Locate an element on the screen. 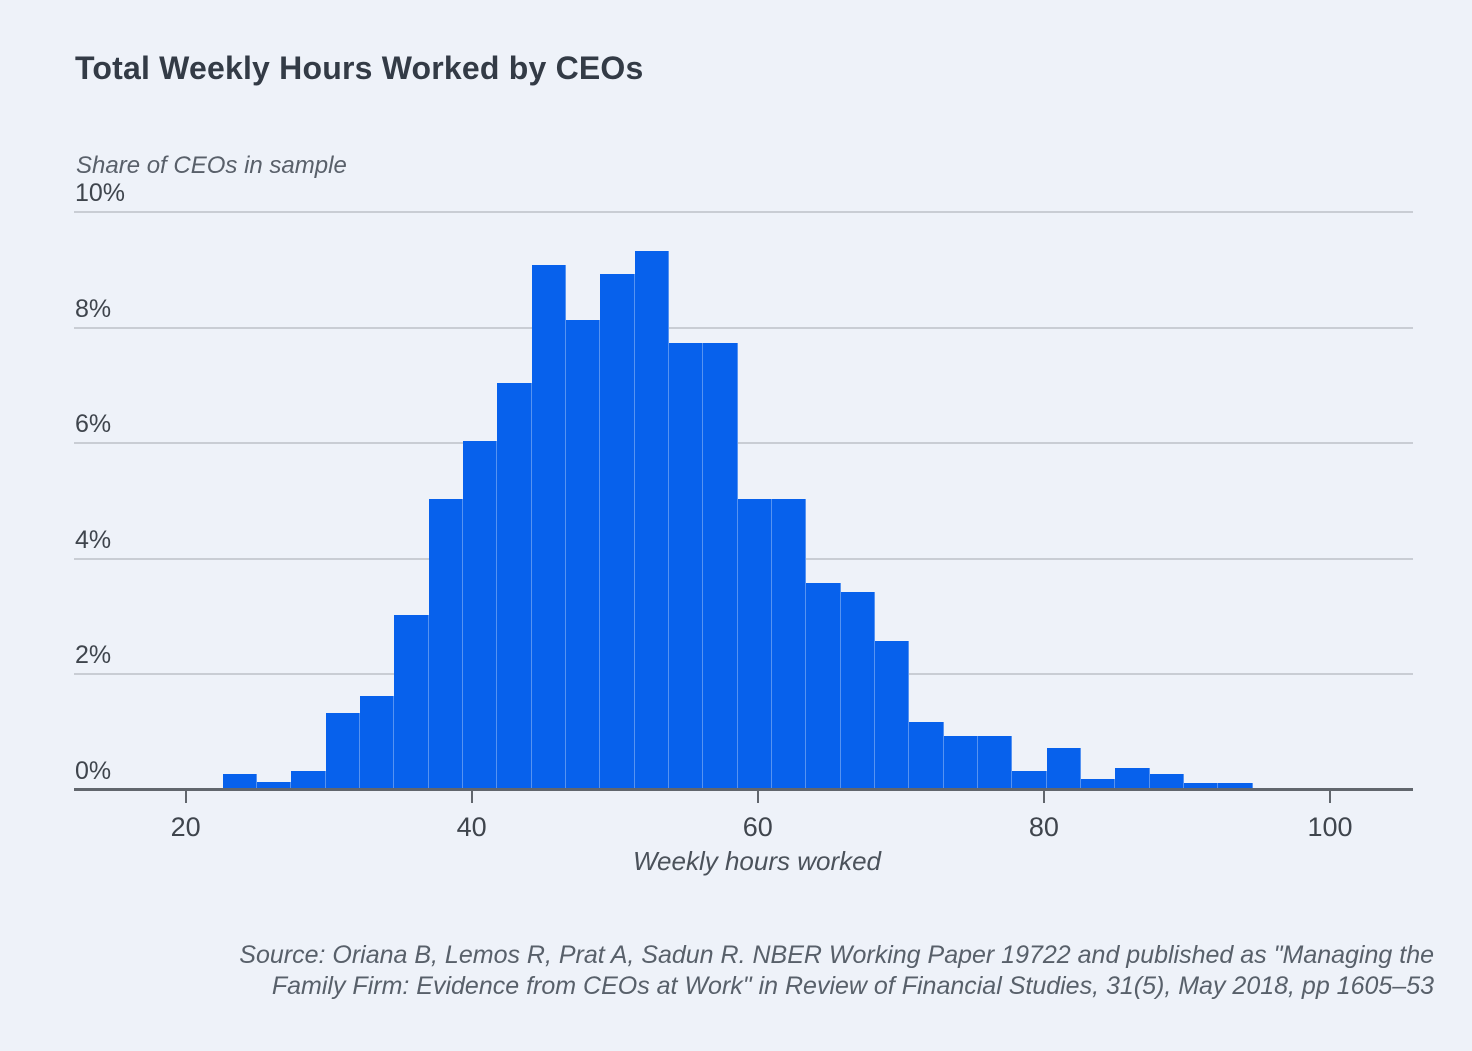 This screenshot has height=1051, width=1472. gridline-10pct is located at coordinates (743, 212).